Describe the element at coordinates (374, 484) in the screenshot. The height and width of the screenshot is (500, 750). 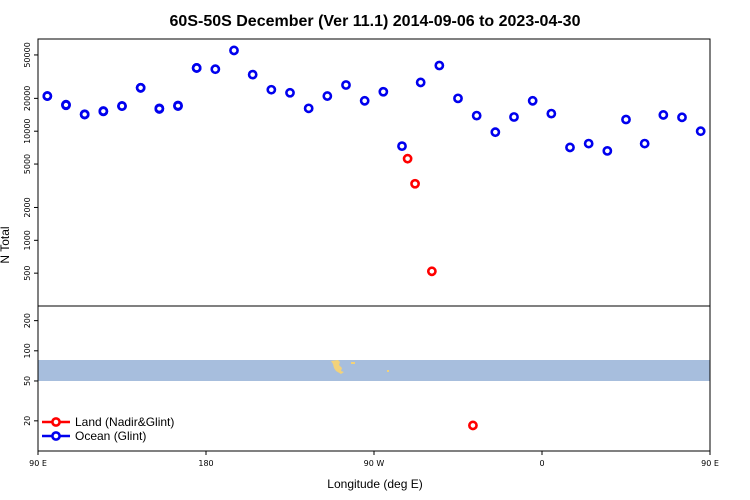
I see `x-axis-label: Longitude (deg E)` at that location.